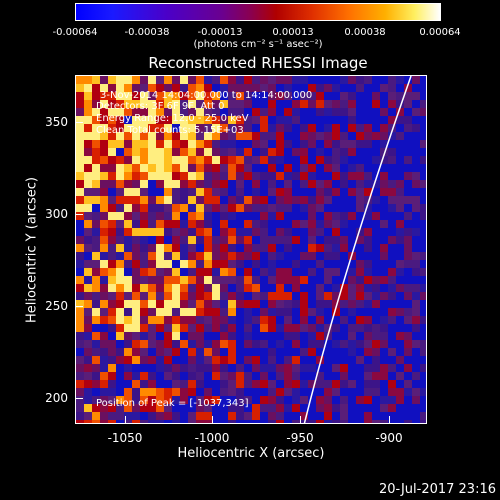 This screenshot has height=500, width=500. What do you see at coordinates (172, 403) in the screenshot?
I see `info-peak: Position of Peak = [-1037,343]` at bounding box center [172, 403].